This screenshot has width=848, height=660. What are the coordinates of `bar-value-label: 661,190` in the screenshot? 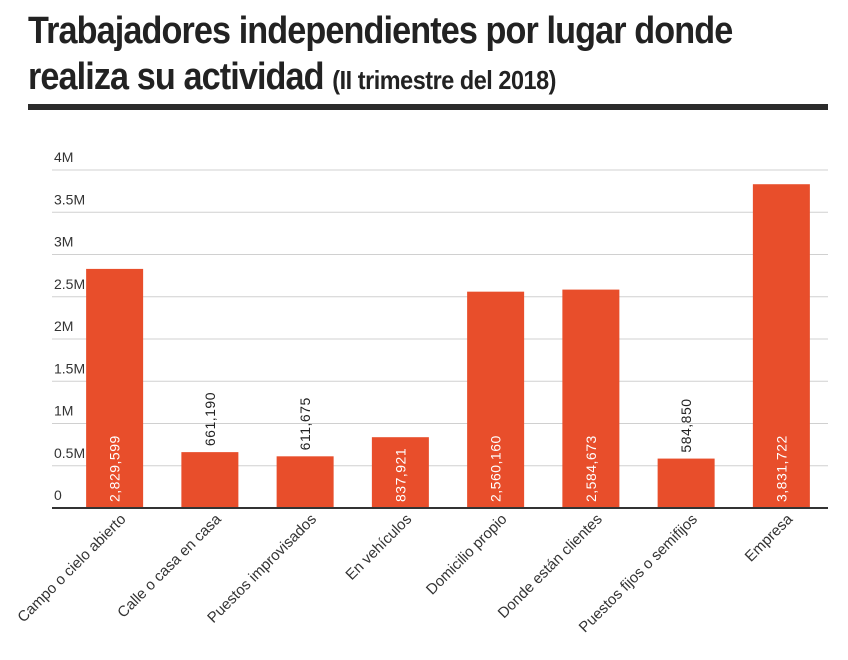 It's located at (210, 419).